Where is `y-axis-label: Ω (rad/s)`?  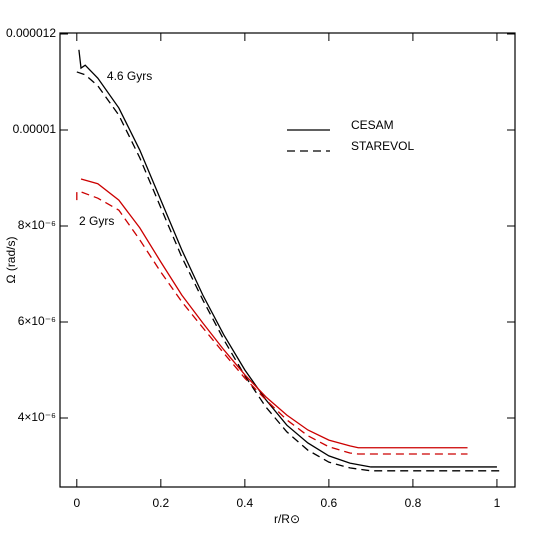 y-axis-label: Ω (rad/s) is located at coordinates (11, 260).